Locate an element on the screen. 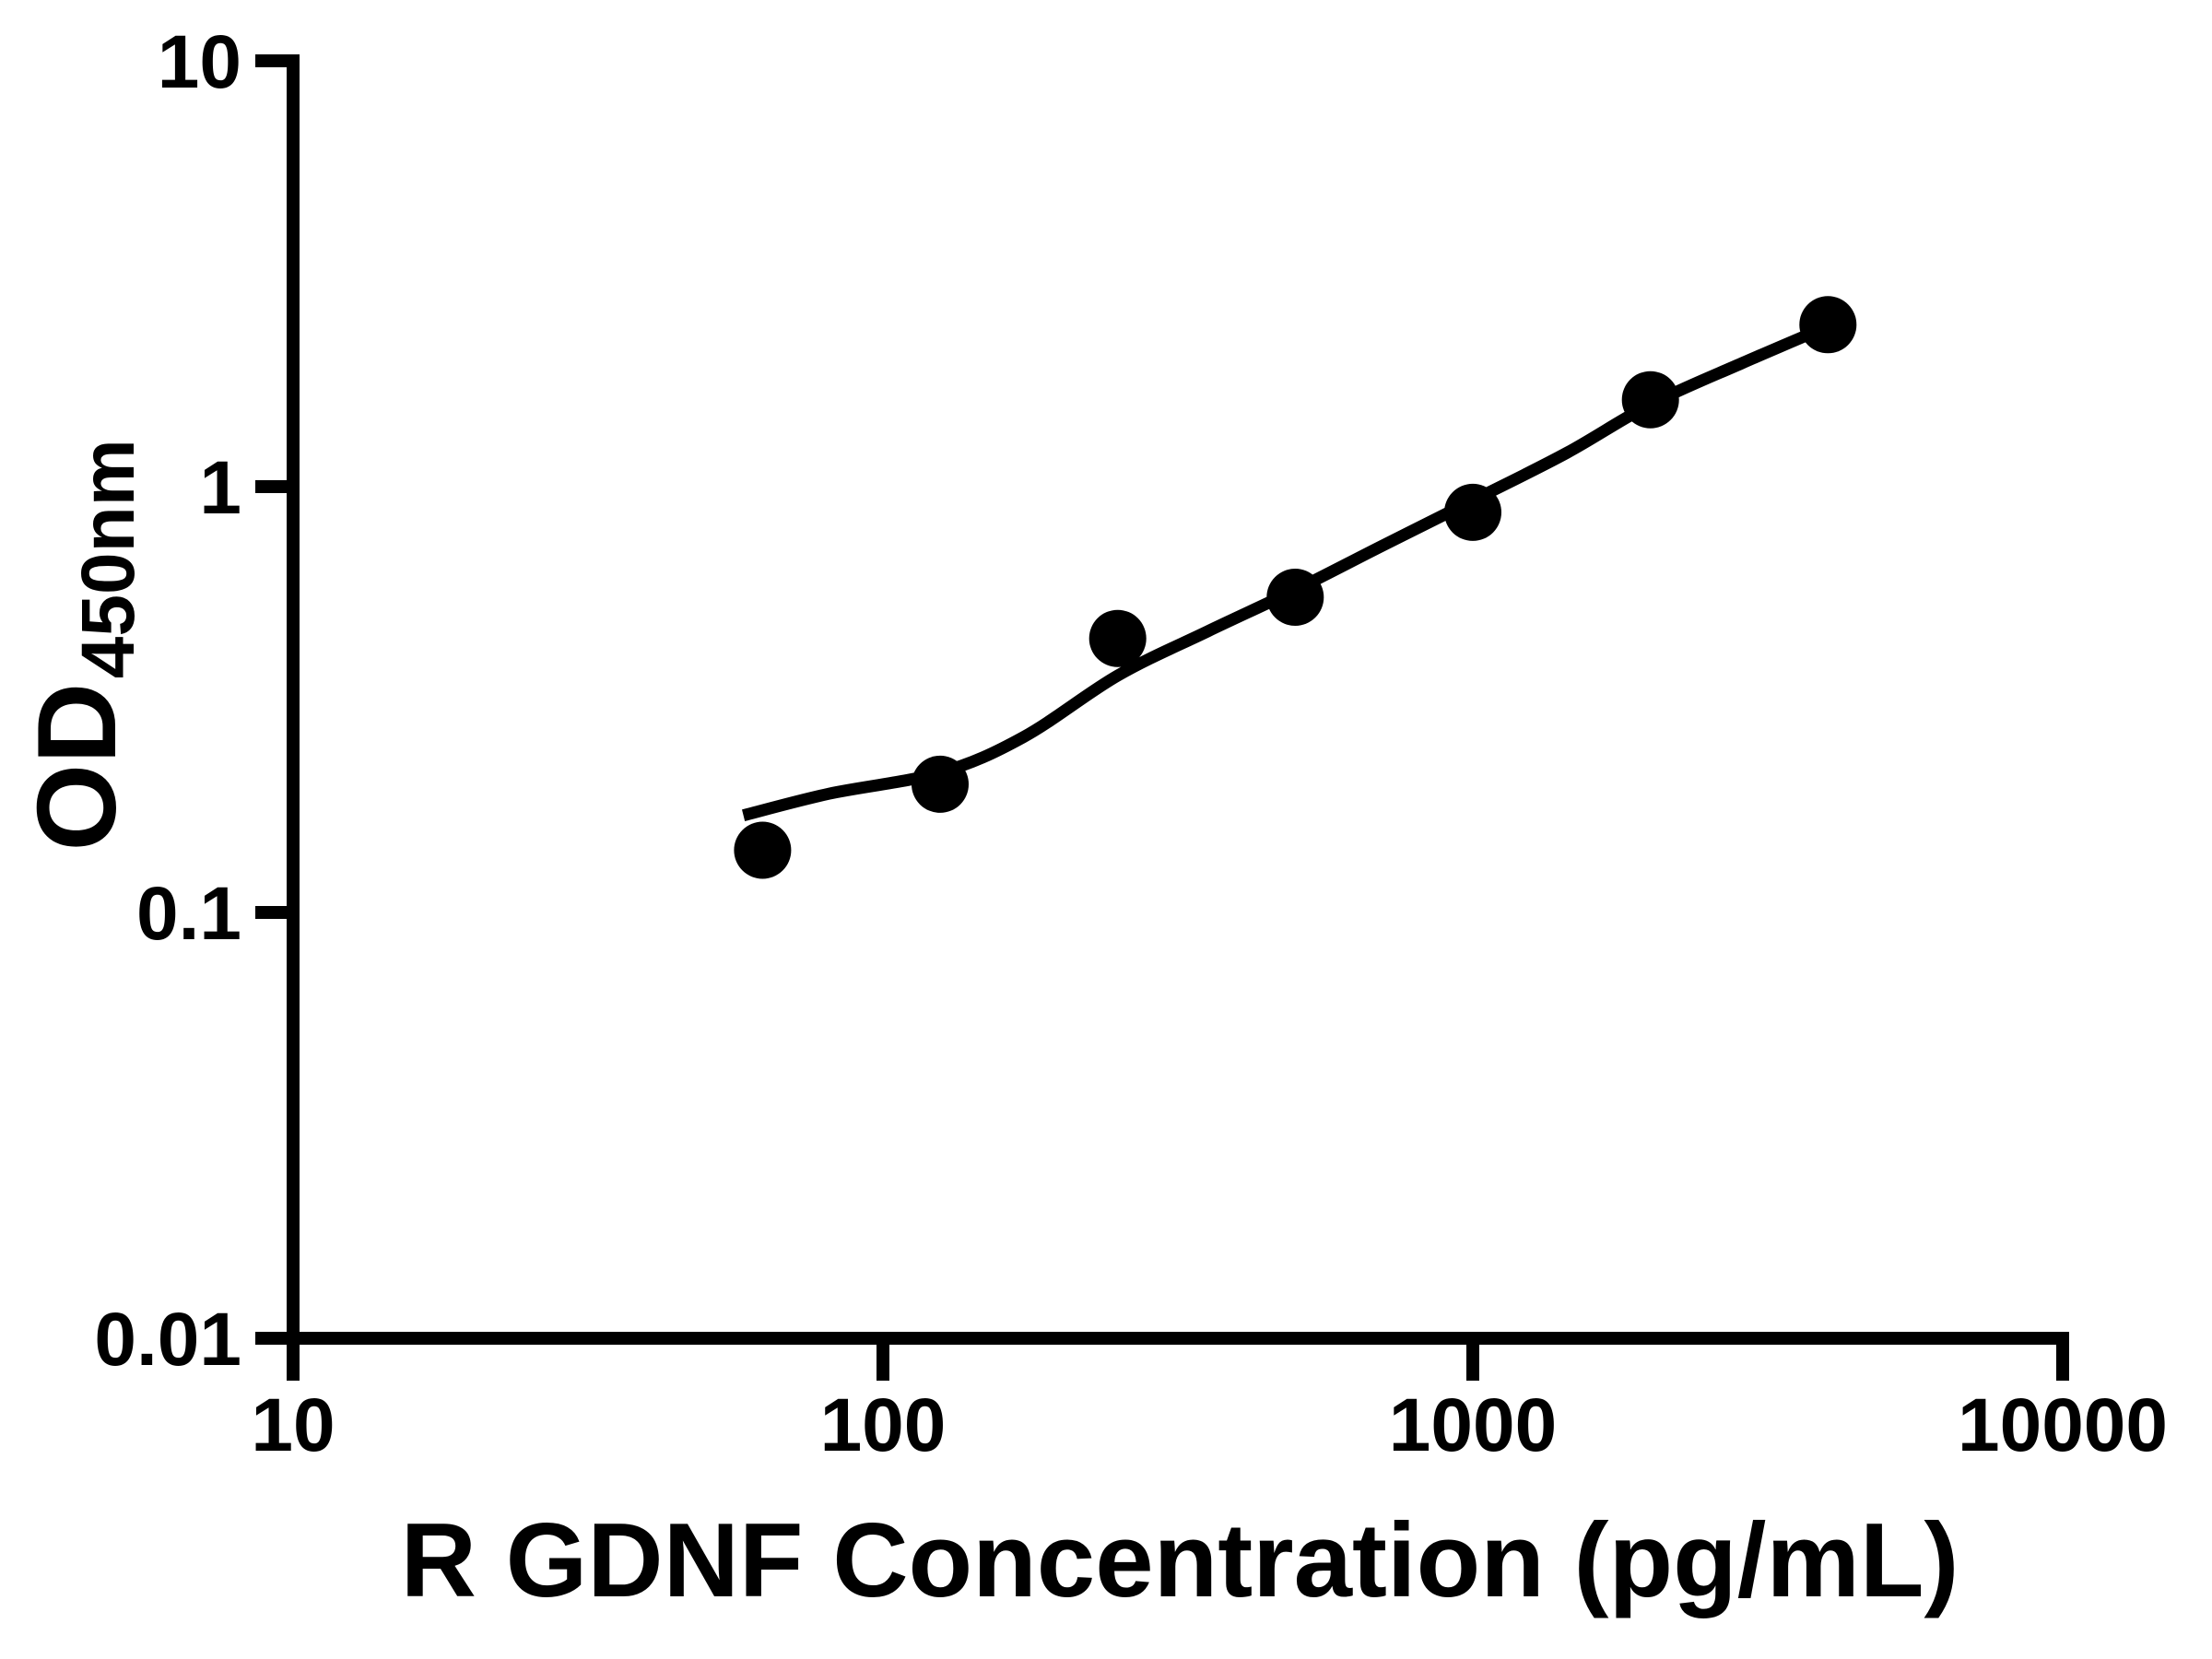  y-axis-title: OD 450nm is located at coordinates (82, 645).